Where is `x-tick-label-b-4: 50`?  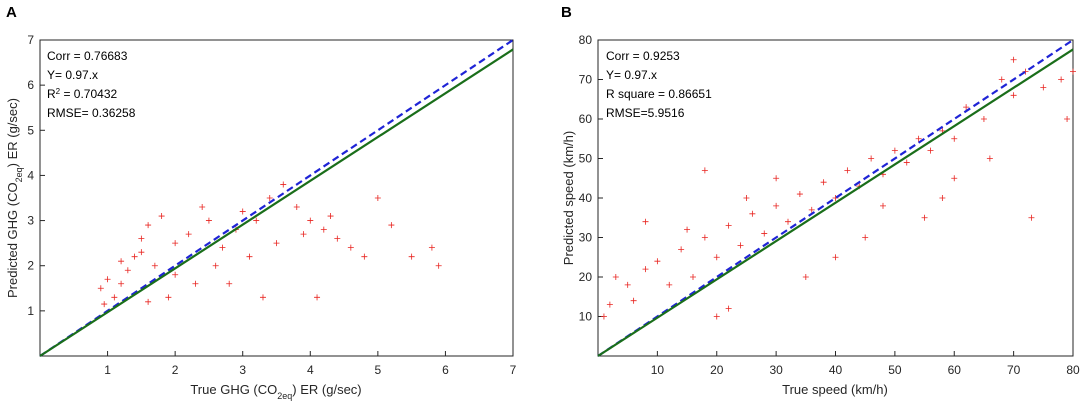 x-tick-label-b-4: 50 is located at coordinates (895, 370).